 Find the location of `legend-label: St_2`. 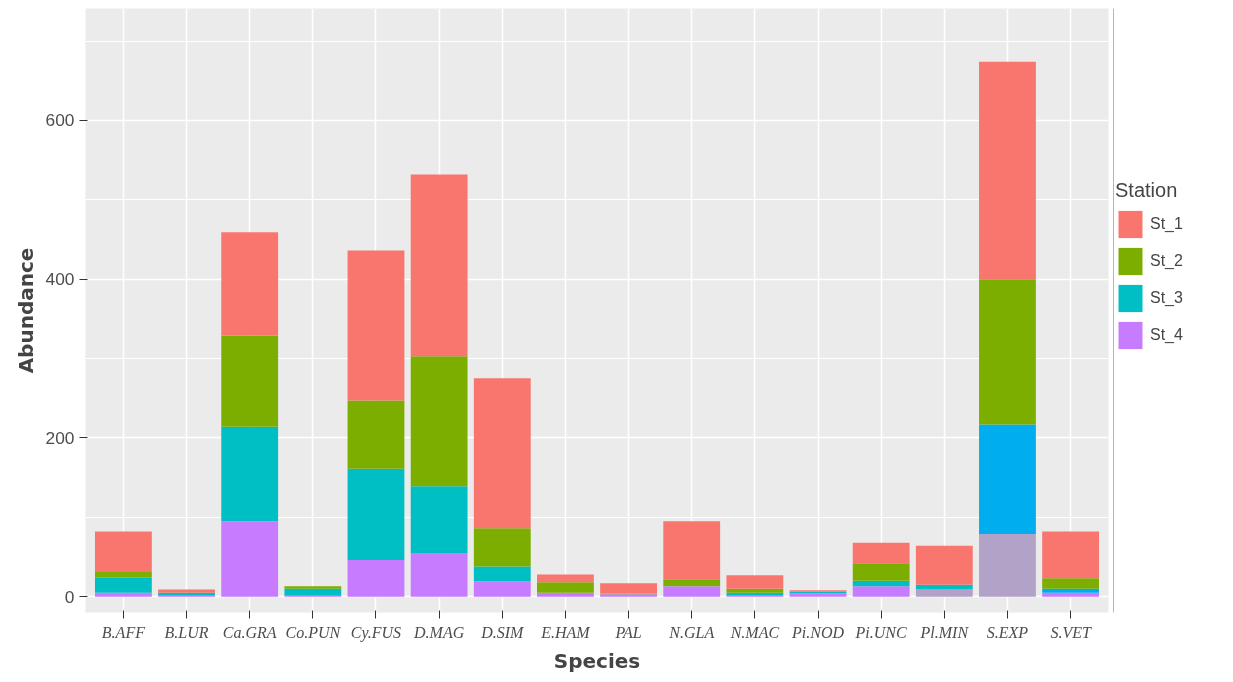

legend-label: St_2 is located at coordinates (1166, 261).